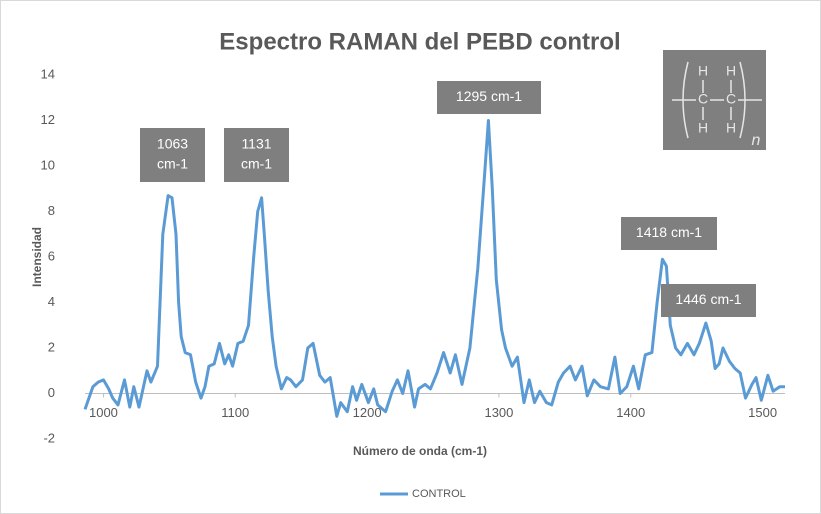  What do you see at coordinates (172, 144) in the screenshot?
I see `annotation-text: 1063` at bounding box center [172, 144].